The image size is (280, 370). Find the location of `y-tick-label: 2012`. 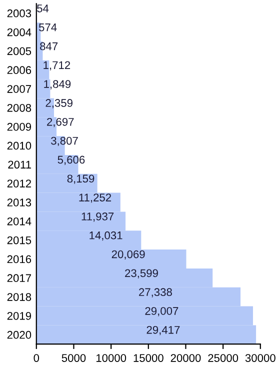

y-tick-label: 2012 is located at coordinates (19, 184).